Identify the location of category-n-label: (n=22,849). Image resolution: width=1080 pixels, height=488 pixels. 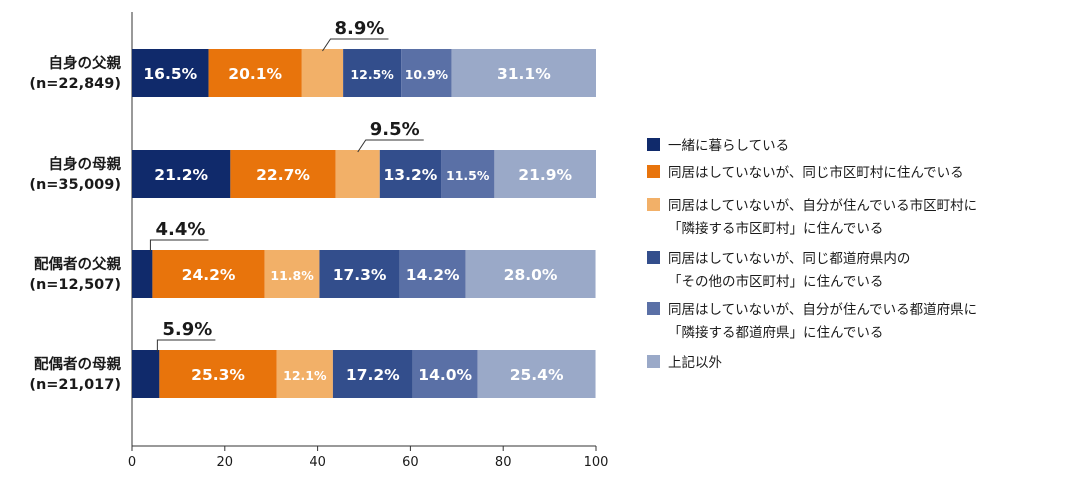
(75, 84).